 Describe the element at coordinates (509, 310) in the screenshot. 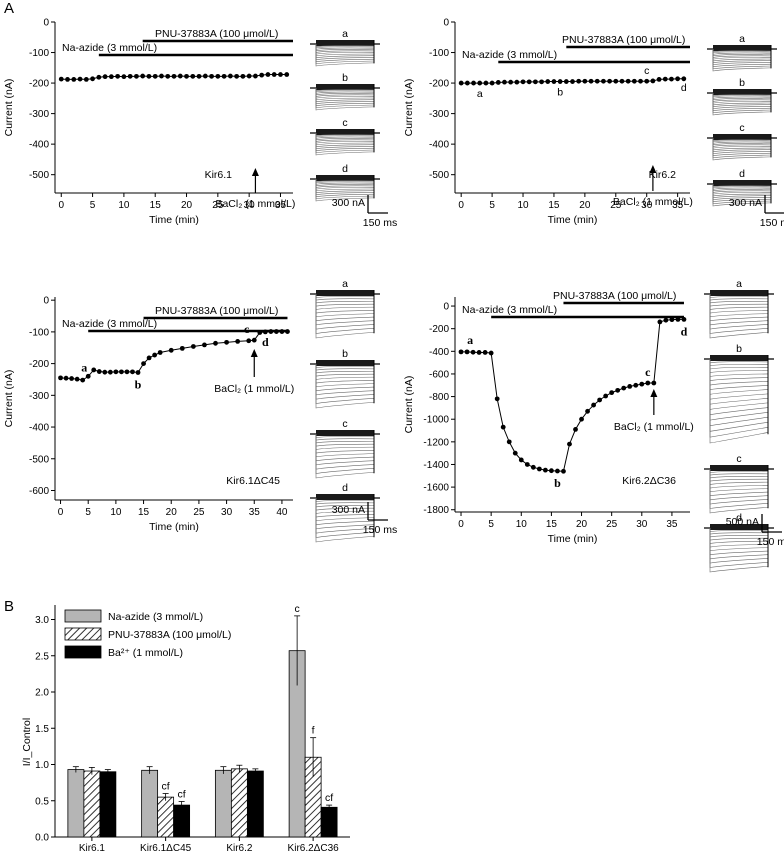

I see `treatment-label: Na-azide (3 mmol/L)` at that location.